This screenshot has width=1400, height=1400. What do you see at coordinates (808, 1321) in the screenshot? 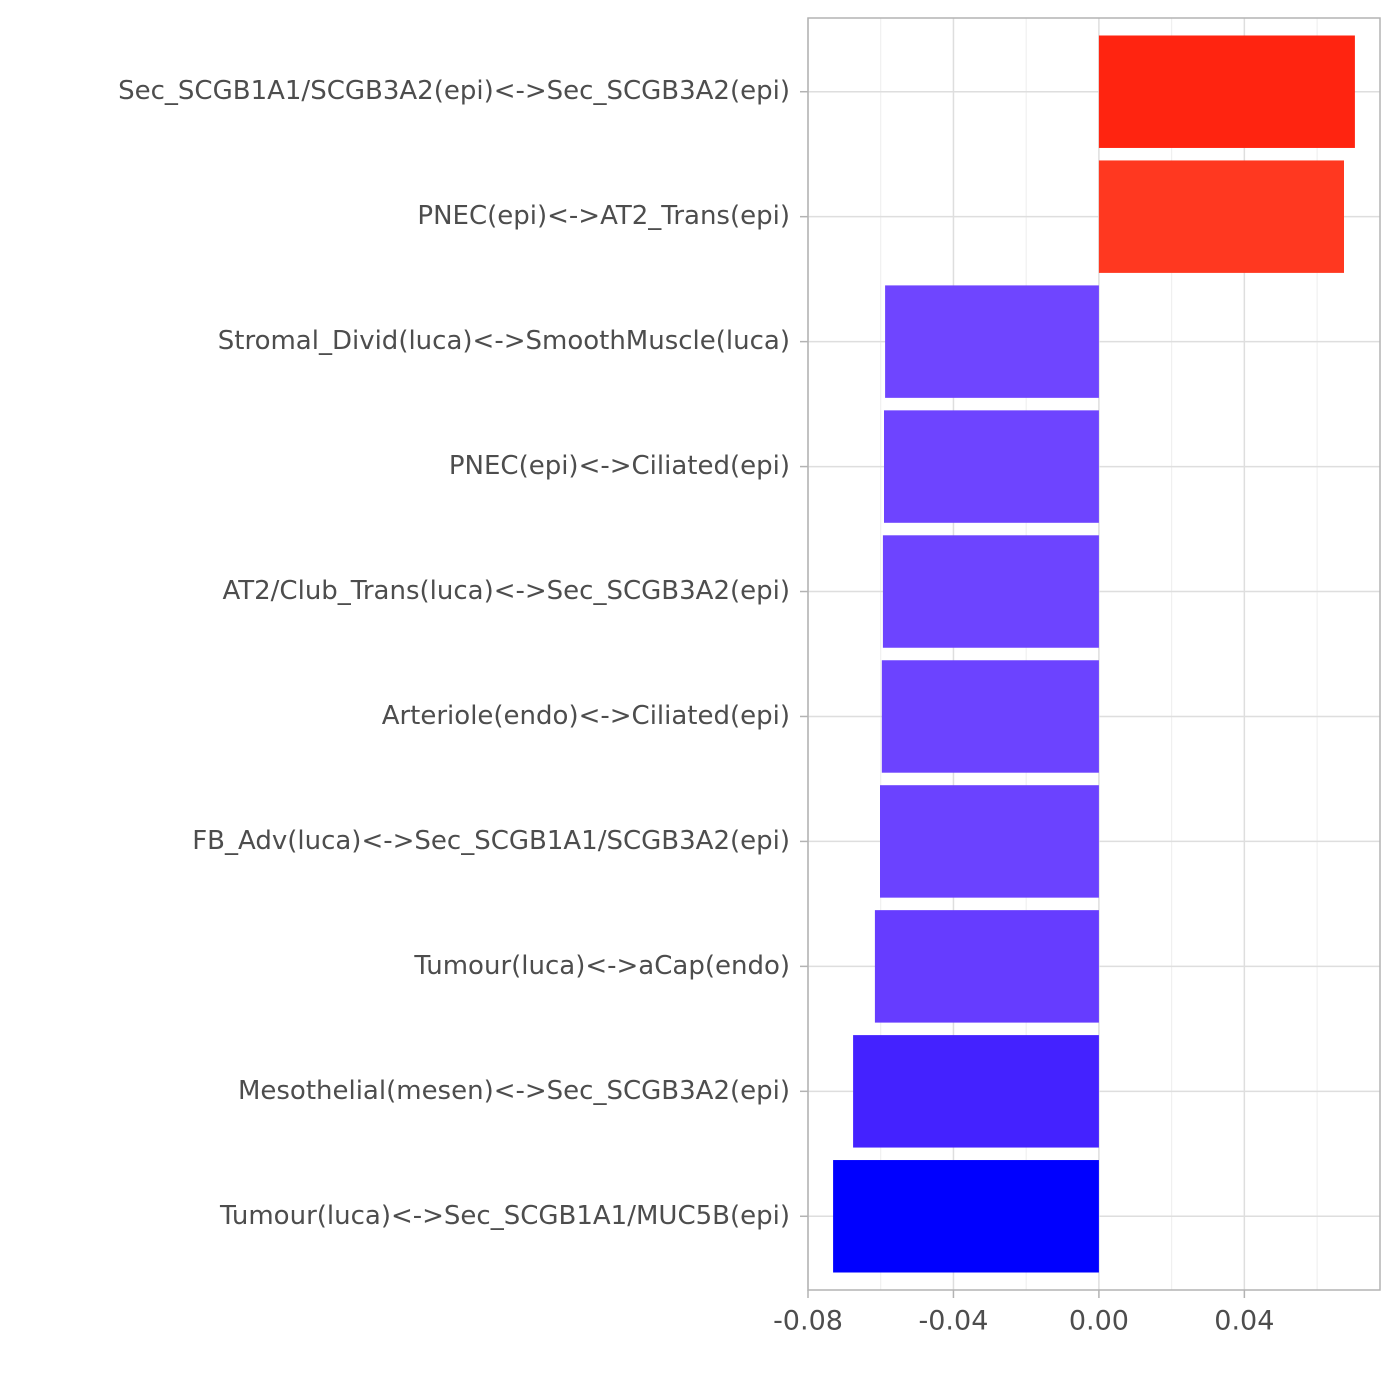
I see `x-tick-label: -0.08` at bounding box center [808, 1321].